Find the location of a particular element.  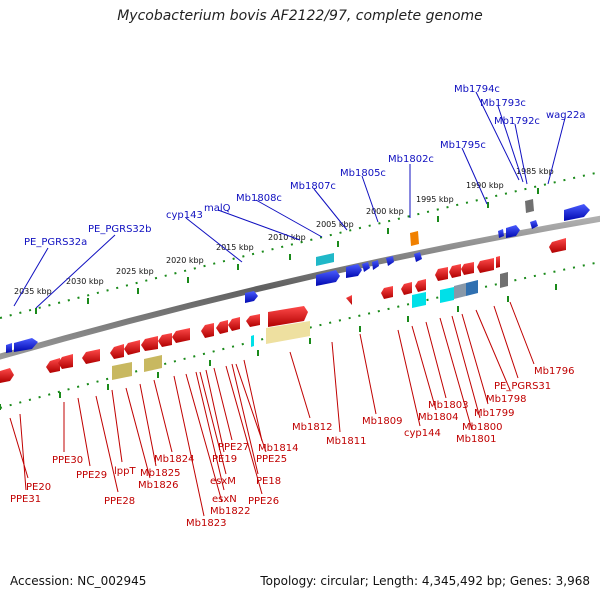

gene-mb1809 is located at coordinates (349, 300).